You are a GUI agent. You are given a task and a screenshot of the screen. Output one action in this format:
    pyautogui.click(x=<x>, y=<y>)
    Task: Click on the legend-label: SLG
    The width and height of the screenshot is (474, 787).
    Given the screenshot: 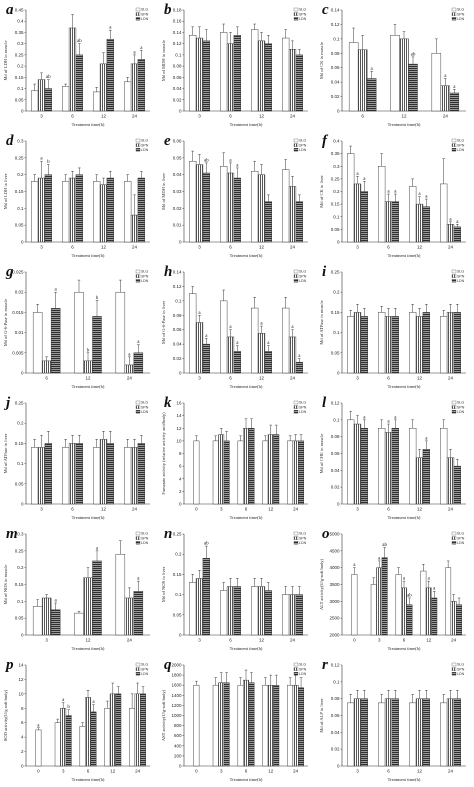 What is the action you would take?
    pyautogui.click(x=460, y=534)
    